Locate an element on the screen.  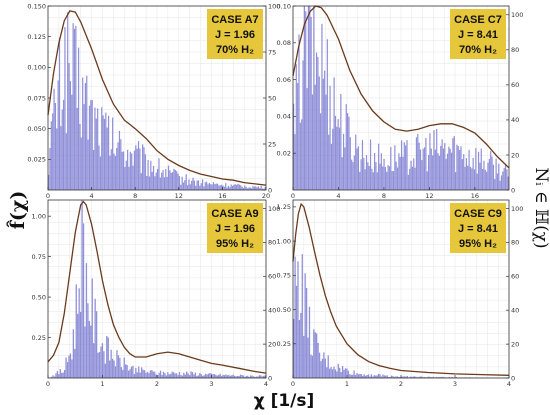
y-tick-label: 0.025 is located at coordinates (36, 160).